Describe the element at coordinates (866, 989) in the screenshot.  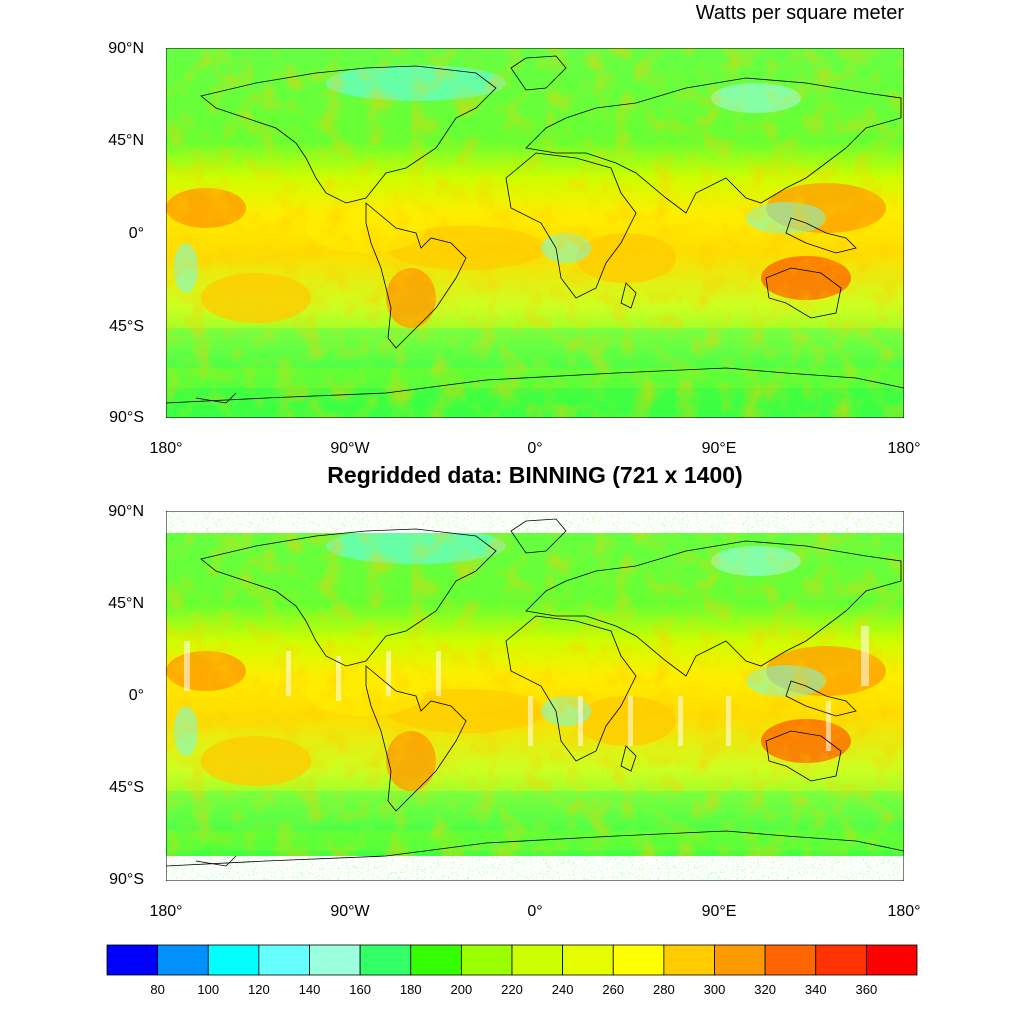
I see `colorbar-label: 360` at that location.